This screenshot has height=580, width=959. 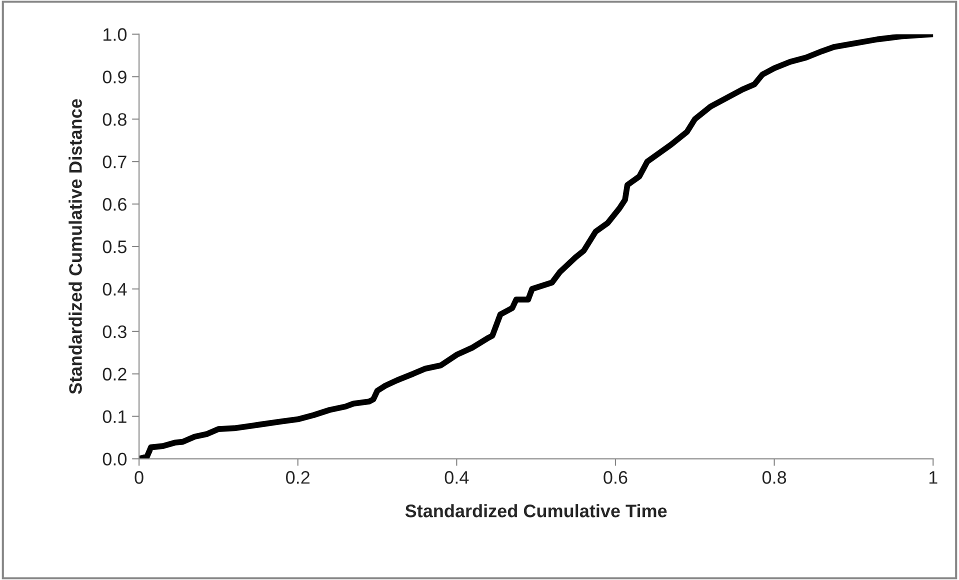 What do you see at coordinates (114, 374) in the screenshot?
I see `y-tick-label: 0.2` at bounding box center [114, 374].